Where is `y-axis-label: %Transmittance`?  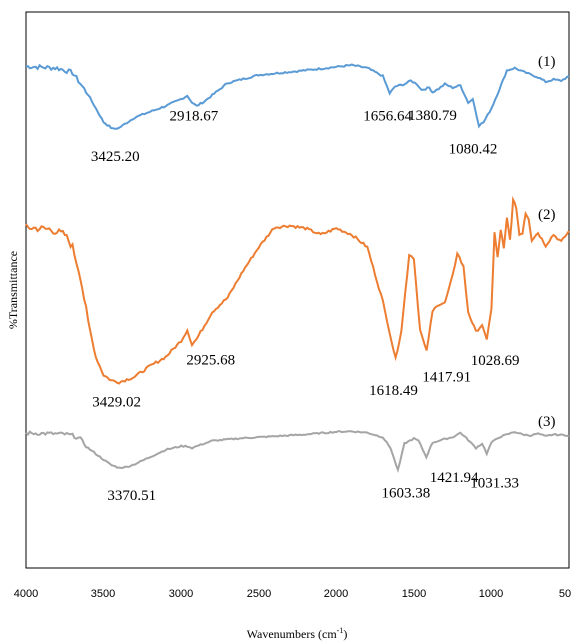 y-axis-label: %Transmittance is located at coordinates (13, 290).